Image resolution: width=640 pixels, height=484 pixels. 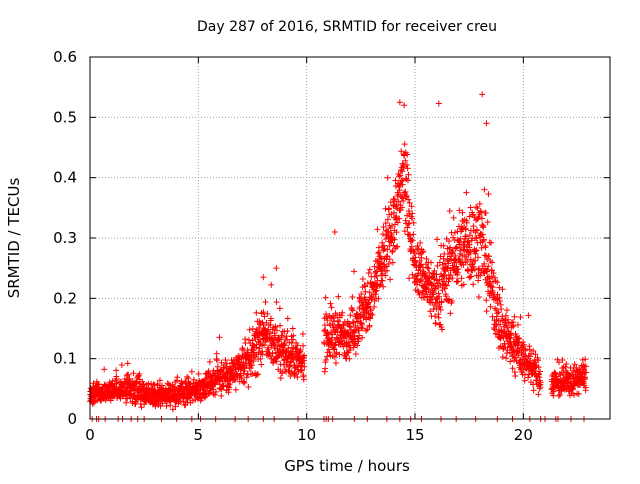 I want to click on y-tick-label: 0.3, so click(x=65, y=238).